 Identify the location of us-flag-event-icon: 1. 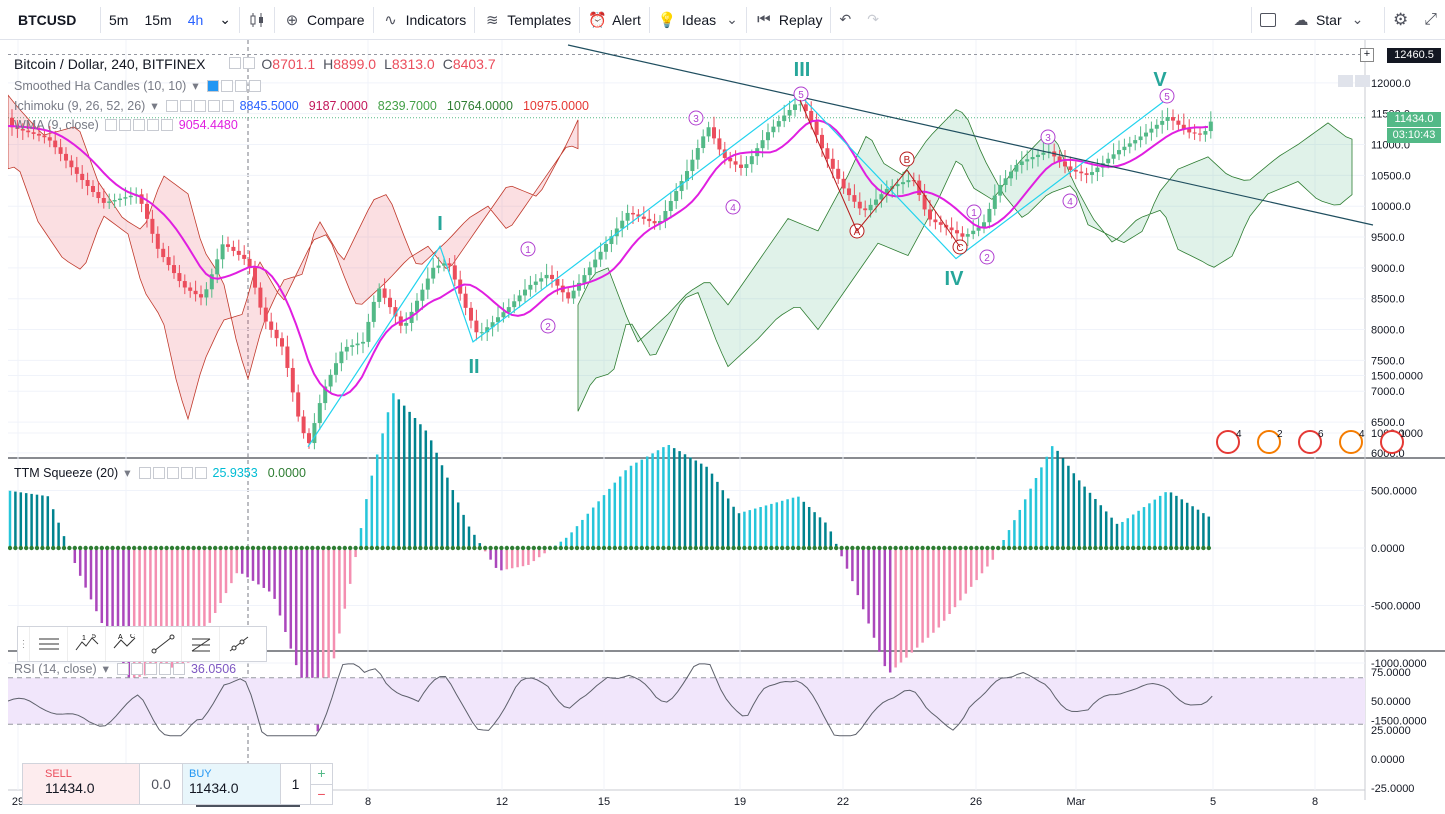
(1393, 441).